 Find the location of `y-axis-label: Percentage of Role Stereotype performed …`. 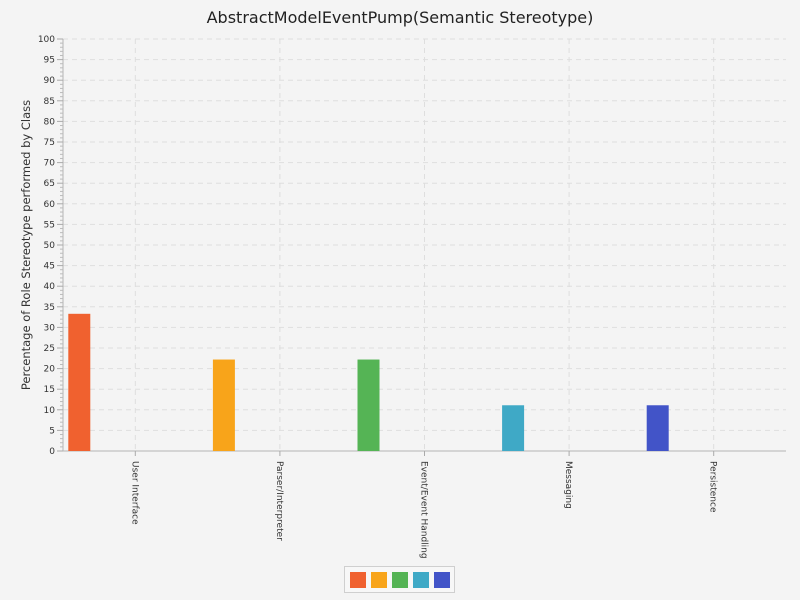

y-axis-label: Percentage of Role Stereotype performed … is located at coordinates (26, 245).